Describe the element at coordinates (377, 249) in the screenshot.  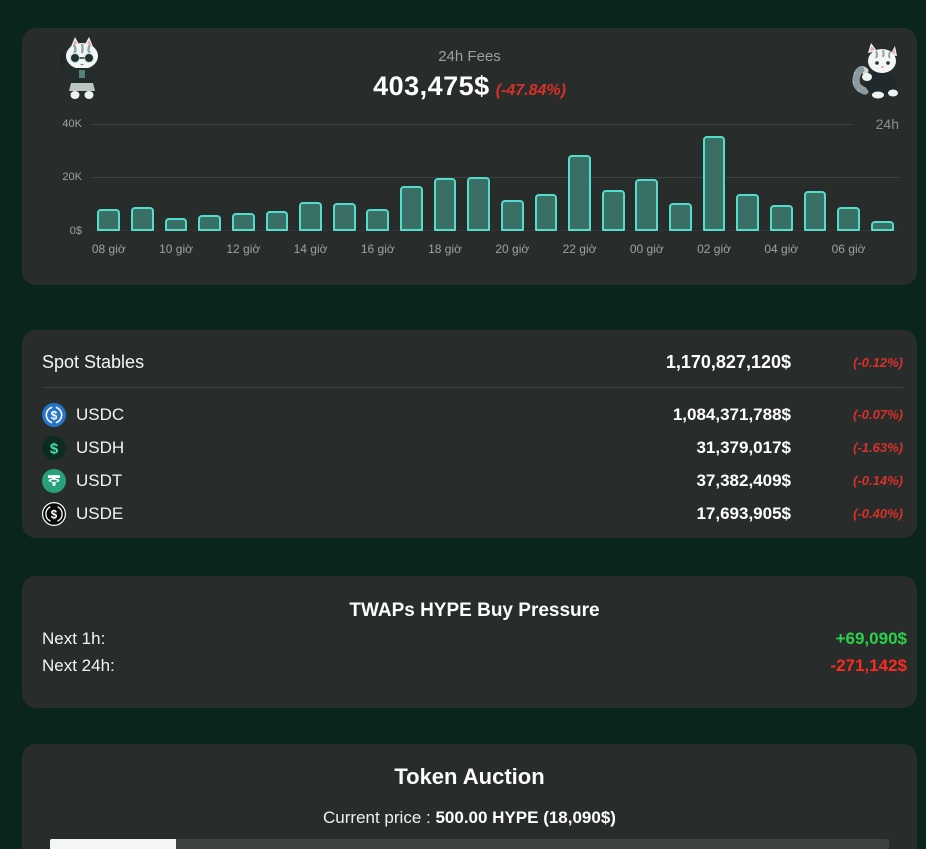
I see `x-tick-label: 16 giờ` at that location.